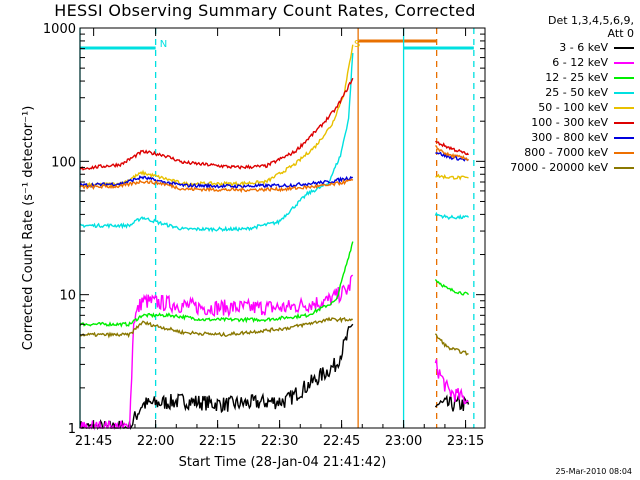 The height and width of the screenshot is (480, 640). What do you see at coordinates (217, 441) in the screenshot?
I see `x-tick-label: 22:15` at bounding box center [217, 441].